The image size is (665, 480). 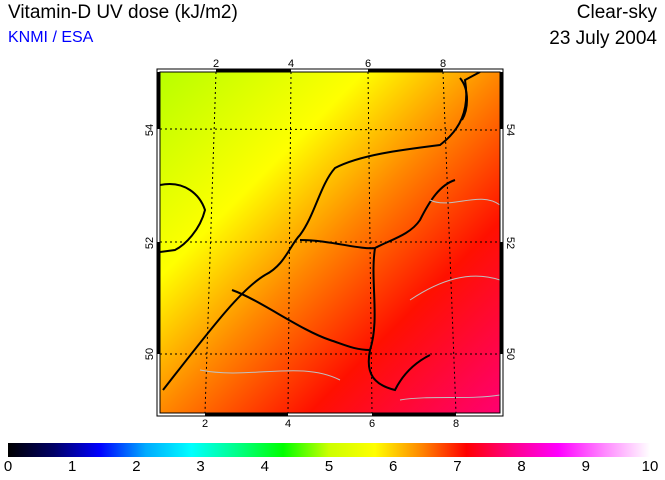 What do you see at coordinates (510, 243) in the screenshot?
I see `lat-tick-right: 52` at bounding box center [510, 243].